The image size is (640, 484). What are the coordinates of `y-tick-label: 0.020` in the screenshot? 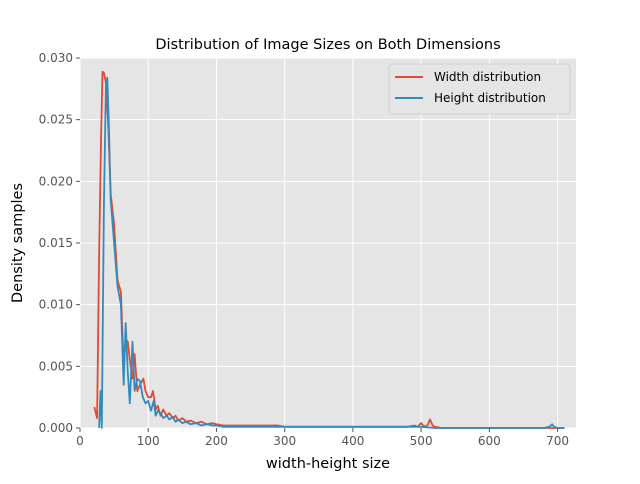 It's located at (56, 181).